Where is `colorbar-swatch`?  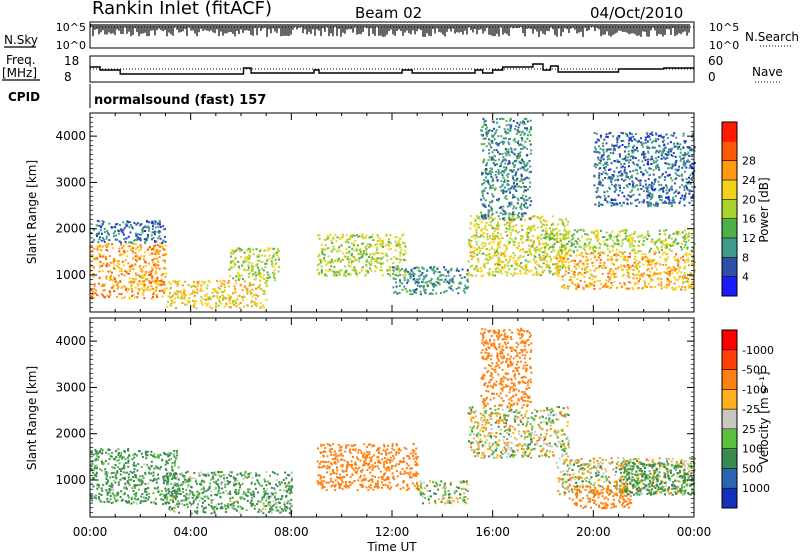
colorbar-swatch is located at coordinates (729, 248).